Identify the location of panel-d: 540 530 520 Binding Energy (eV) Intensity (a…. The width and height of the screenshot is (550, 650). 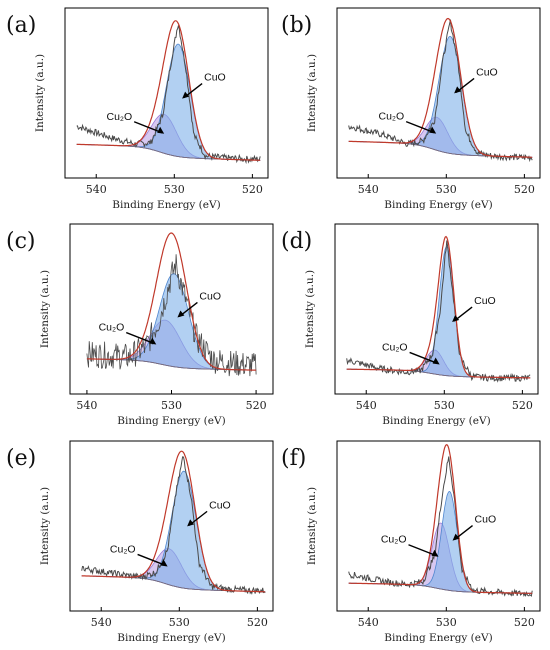
(410, 325).